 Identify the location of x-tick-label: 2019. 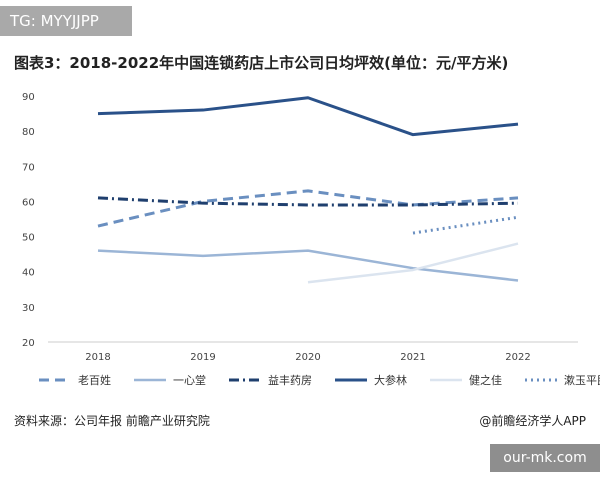
(202, 357).